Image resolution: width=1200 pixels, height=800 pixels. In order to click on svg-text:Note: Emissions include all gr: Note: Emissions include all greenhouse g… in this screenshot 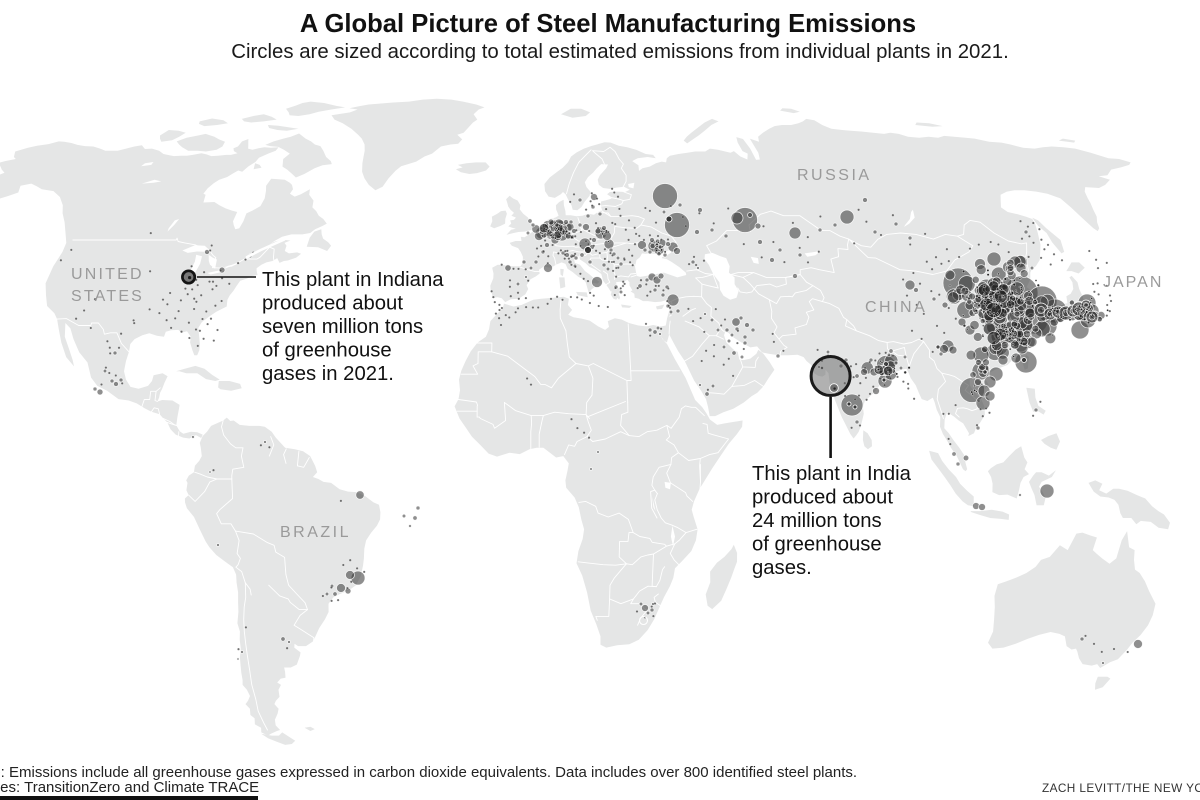, I will do `click(428, 772)`.